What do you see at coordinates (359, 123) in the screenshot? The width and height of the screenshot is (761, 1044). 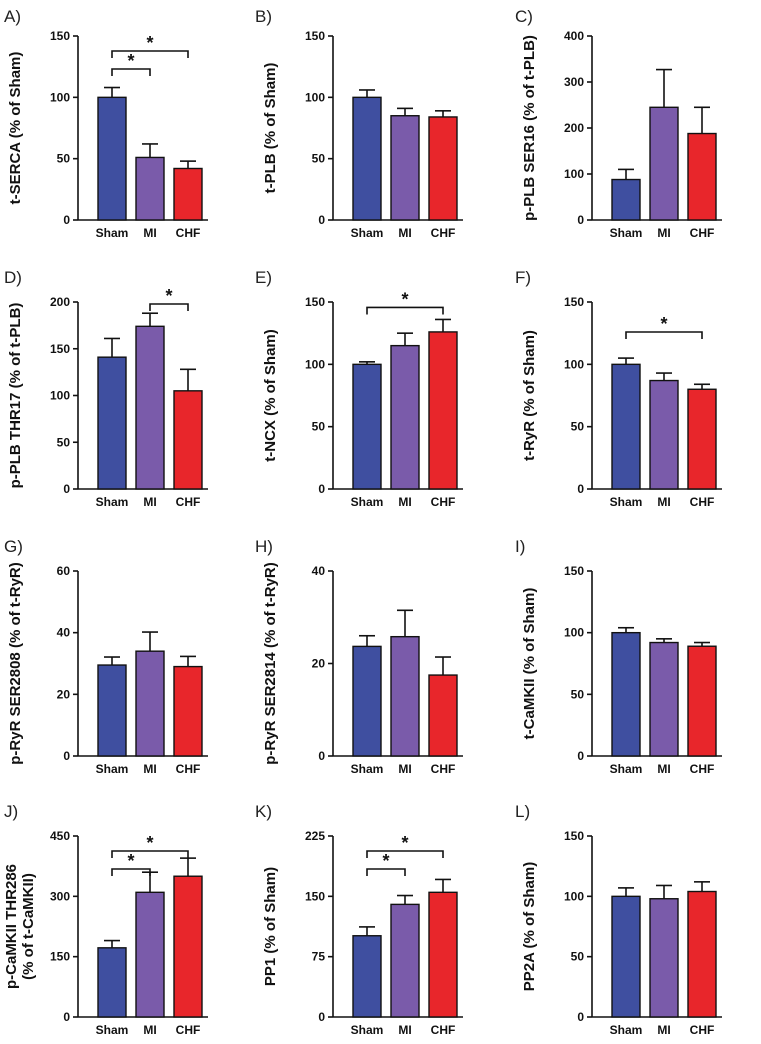 I see `panel-b: B) t-PLB (% of Sham) 0 50 100 150 Sham MI CHF` at bounding box center [359, 123].